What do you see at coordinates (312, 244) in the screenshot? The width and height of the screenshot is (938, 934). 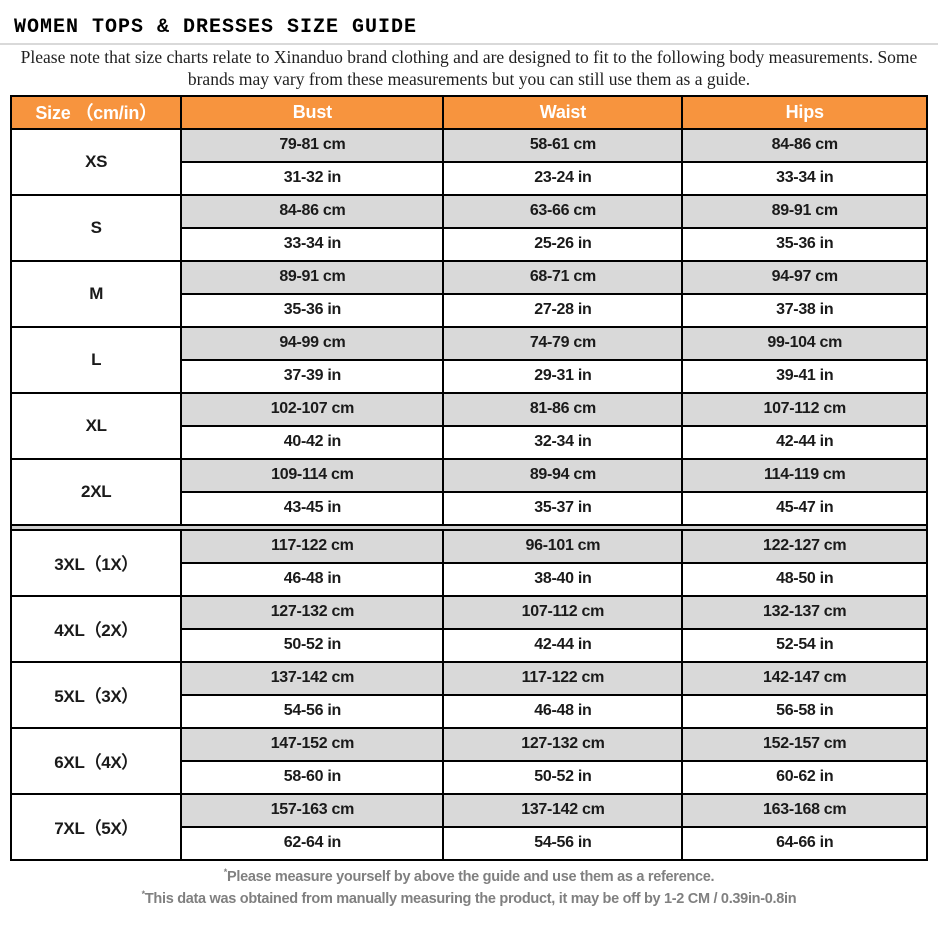 I see `bust-in-cell: 33-34 in` at bounding box center [312, 244].